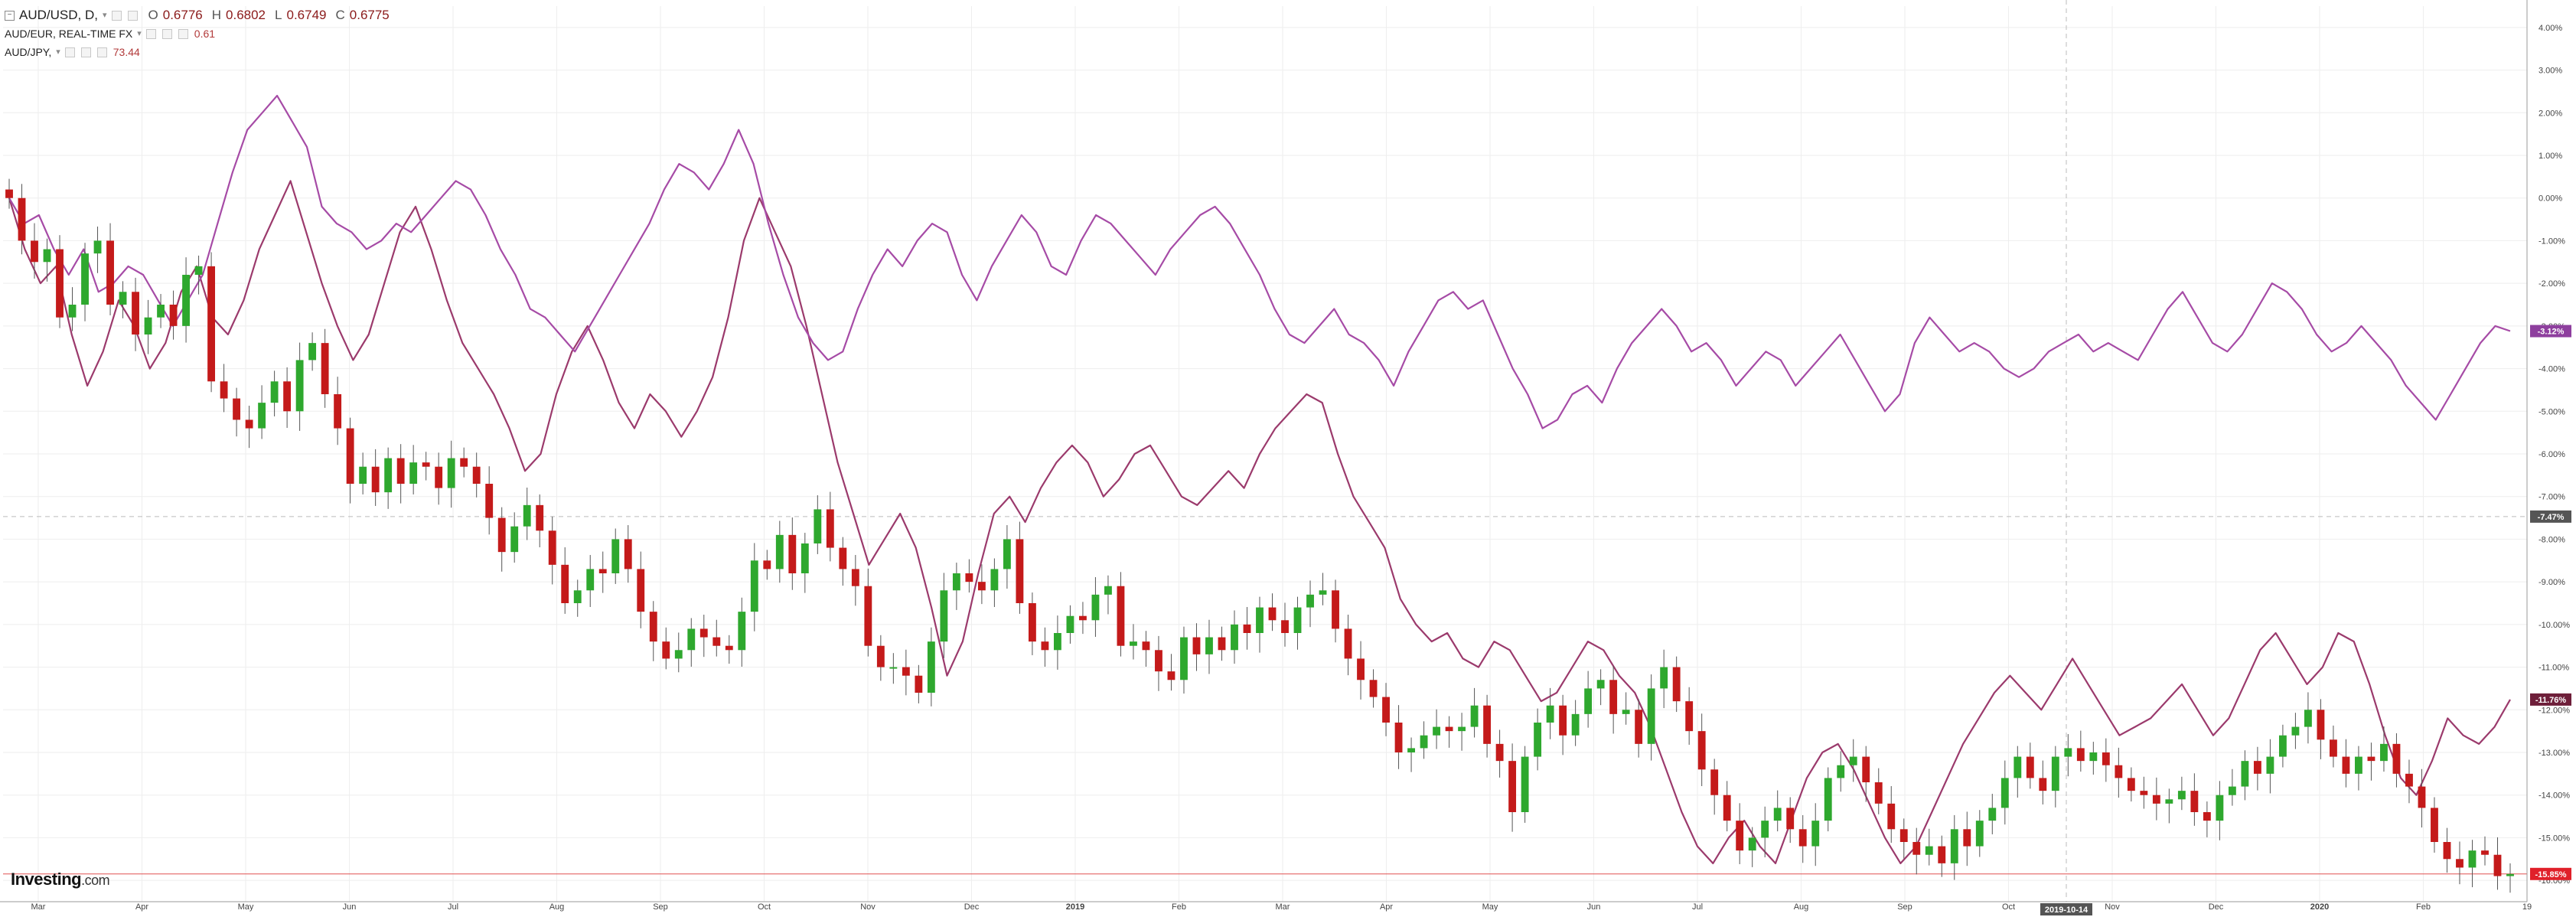 The height and width of the screenshot is (917, 2576). Describe the element at coordinates (2554, 754) in the screenshot. I see `y-tick-label: -13.00%` at that location.